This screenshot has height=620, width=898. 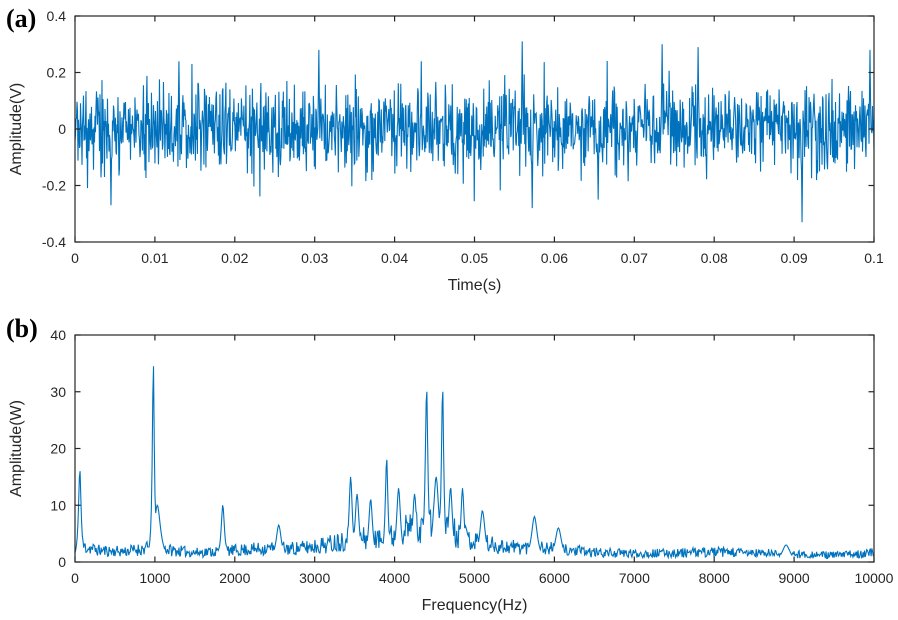 I want to click on x-tick-label: 0.1, so click(x=874, y=258).